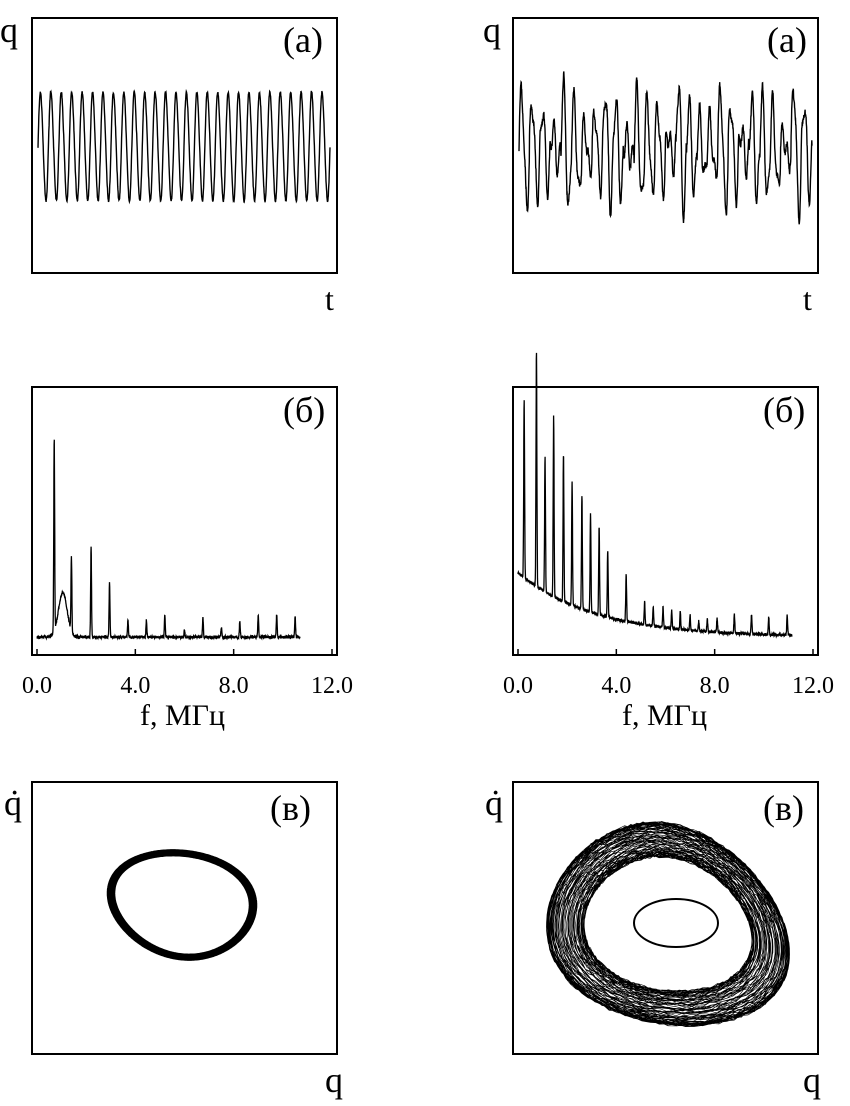  I want to click on chart-periodic-phase-portrait: q̇ q (в), so click(173, 940).